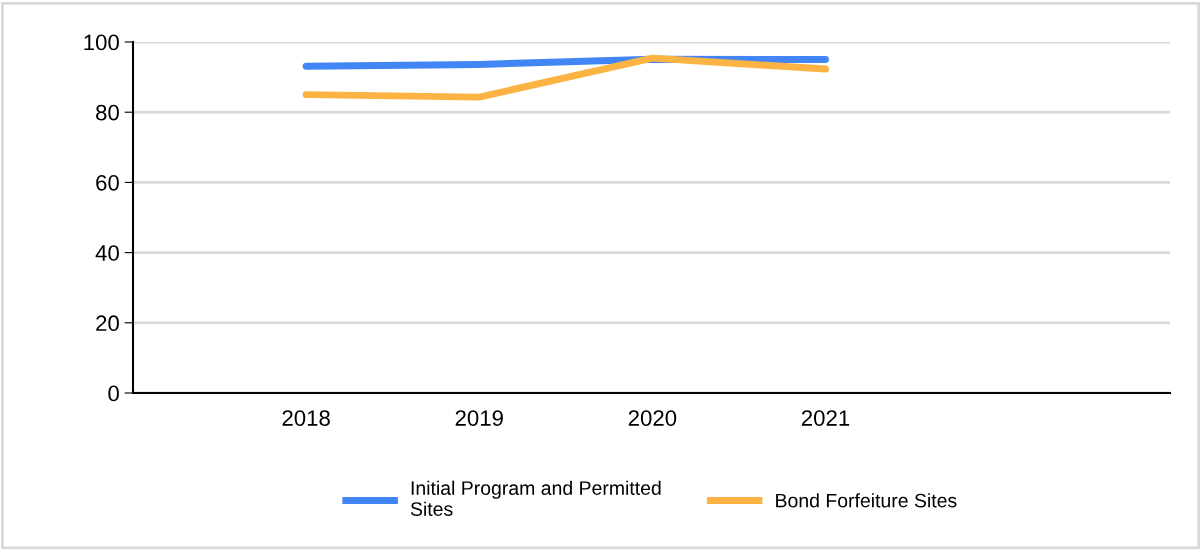  What do you see at coordinates (107, 112) in the screenshot?
I see `y-tick-label: 80` at bounding box center [107, 112].